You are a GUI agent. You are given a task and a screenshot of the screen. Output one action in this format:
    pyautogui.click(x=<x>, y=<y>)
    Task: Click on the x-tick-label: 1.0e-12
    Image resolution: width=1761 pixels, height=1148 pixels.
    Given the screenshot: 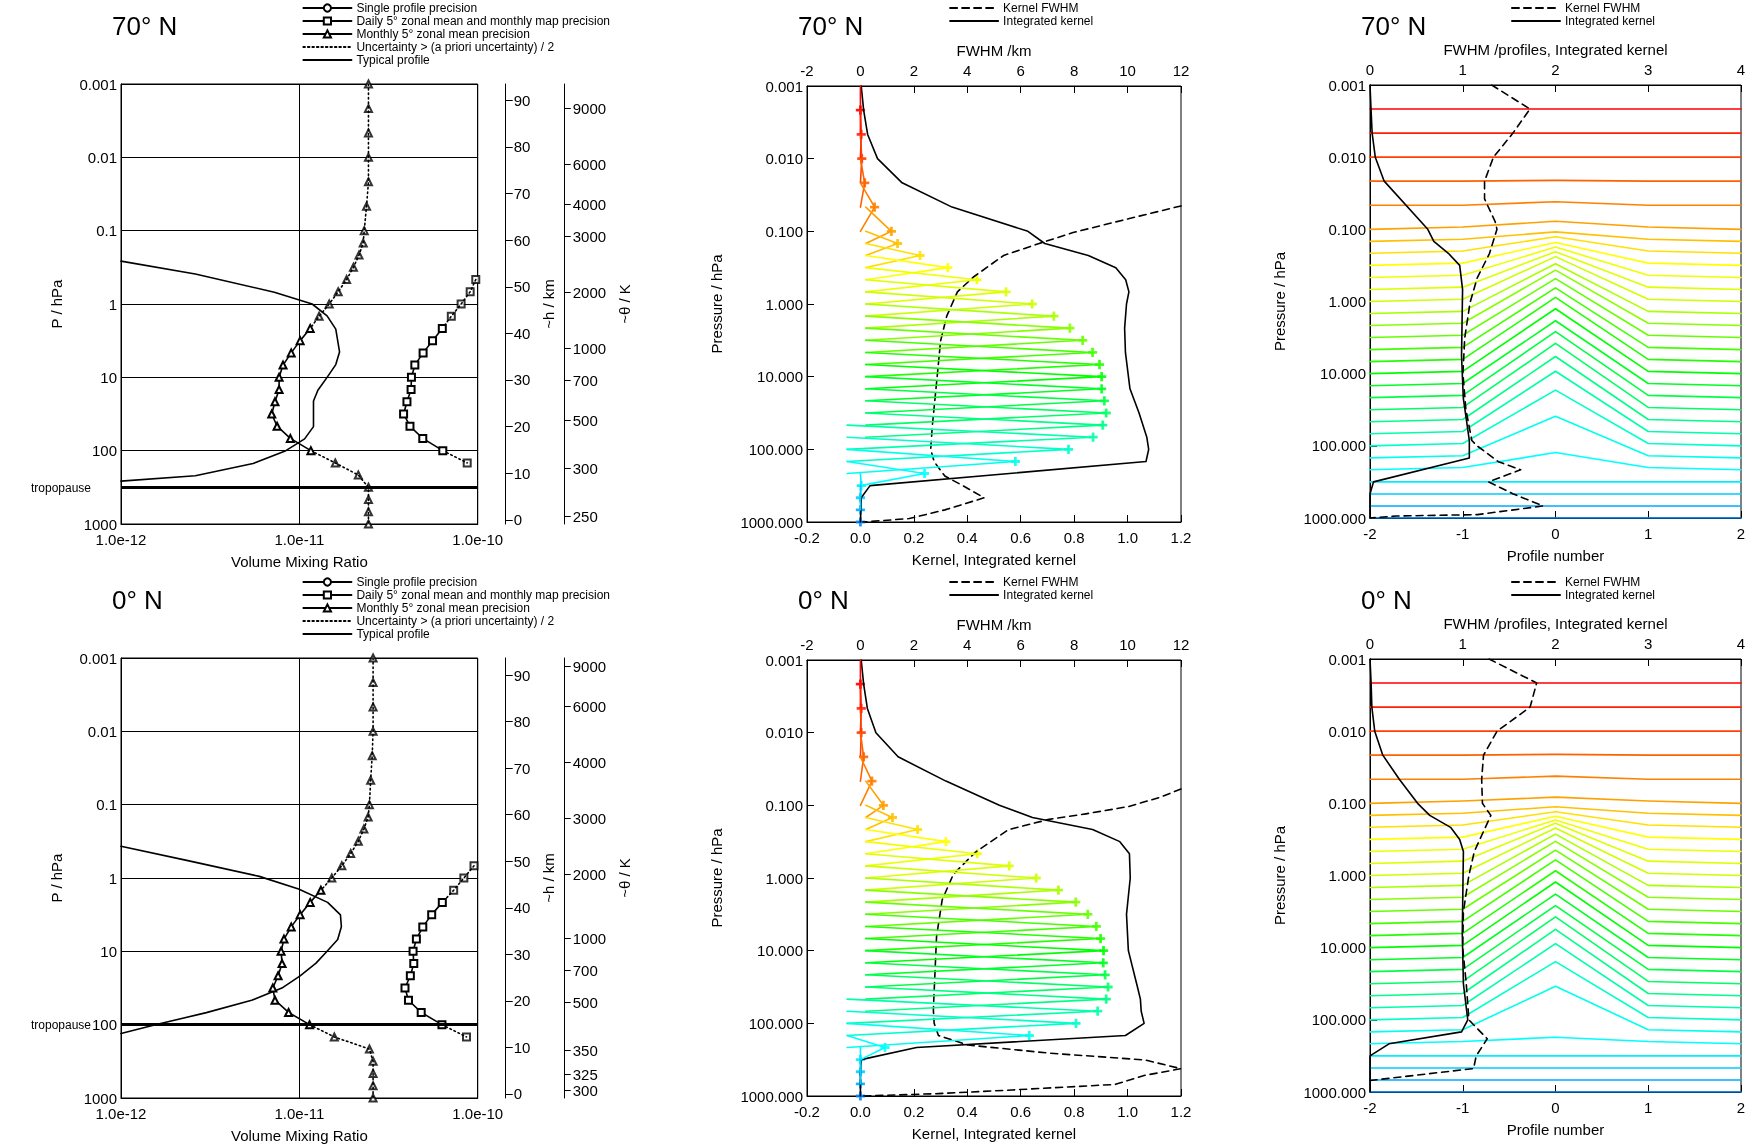 What is the action you would take?
    pyautogui.click(x=121, y=1113)
    